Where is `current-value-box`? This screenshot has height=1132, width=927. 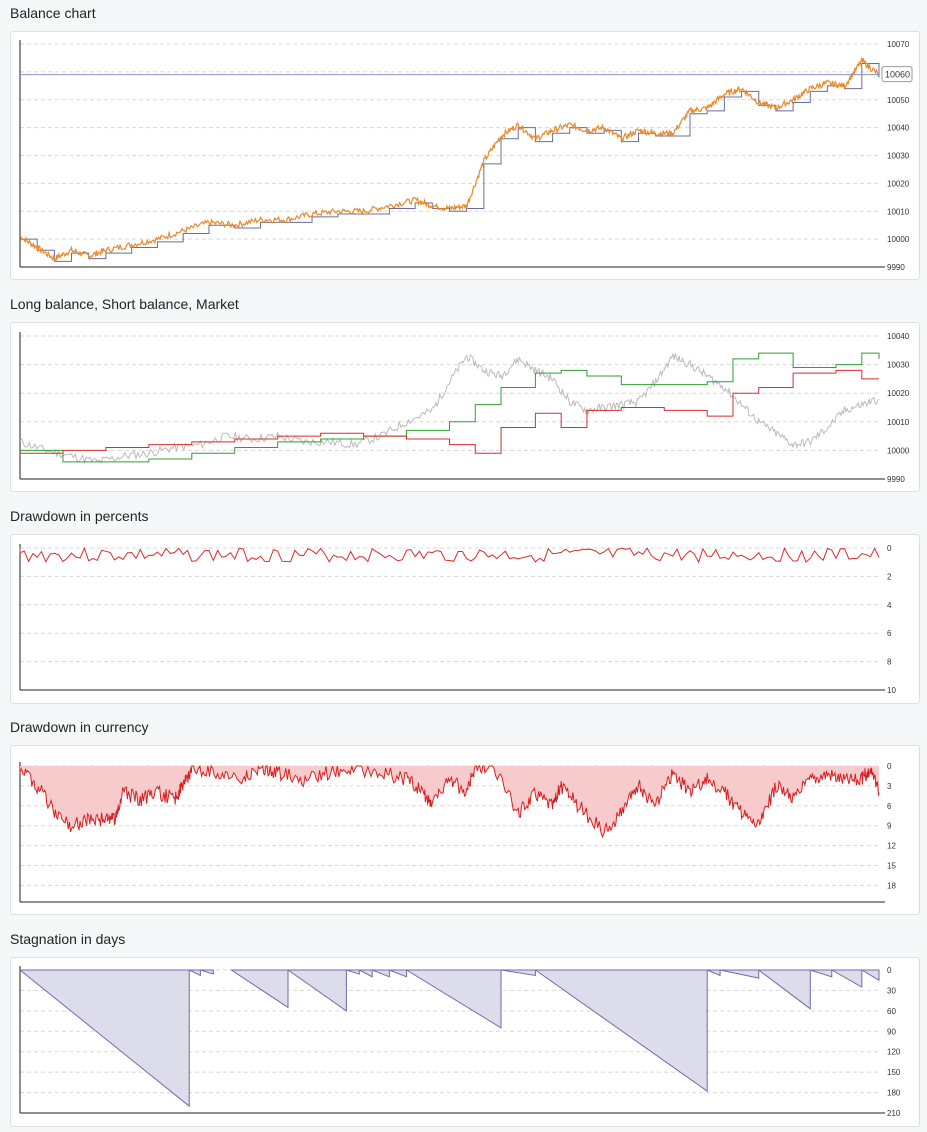 current-value-box is located at coordinates (897, 74).